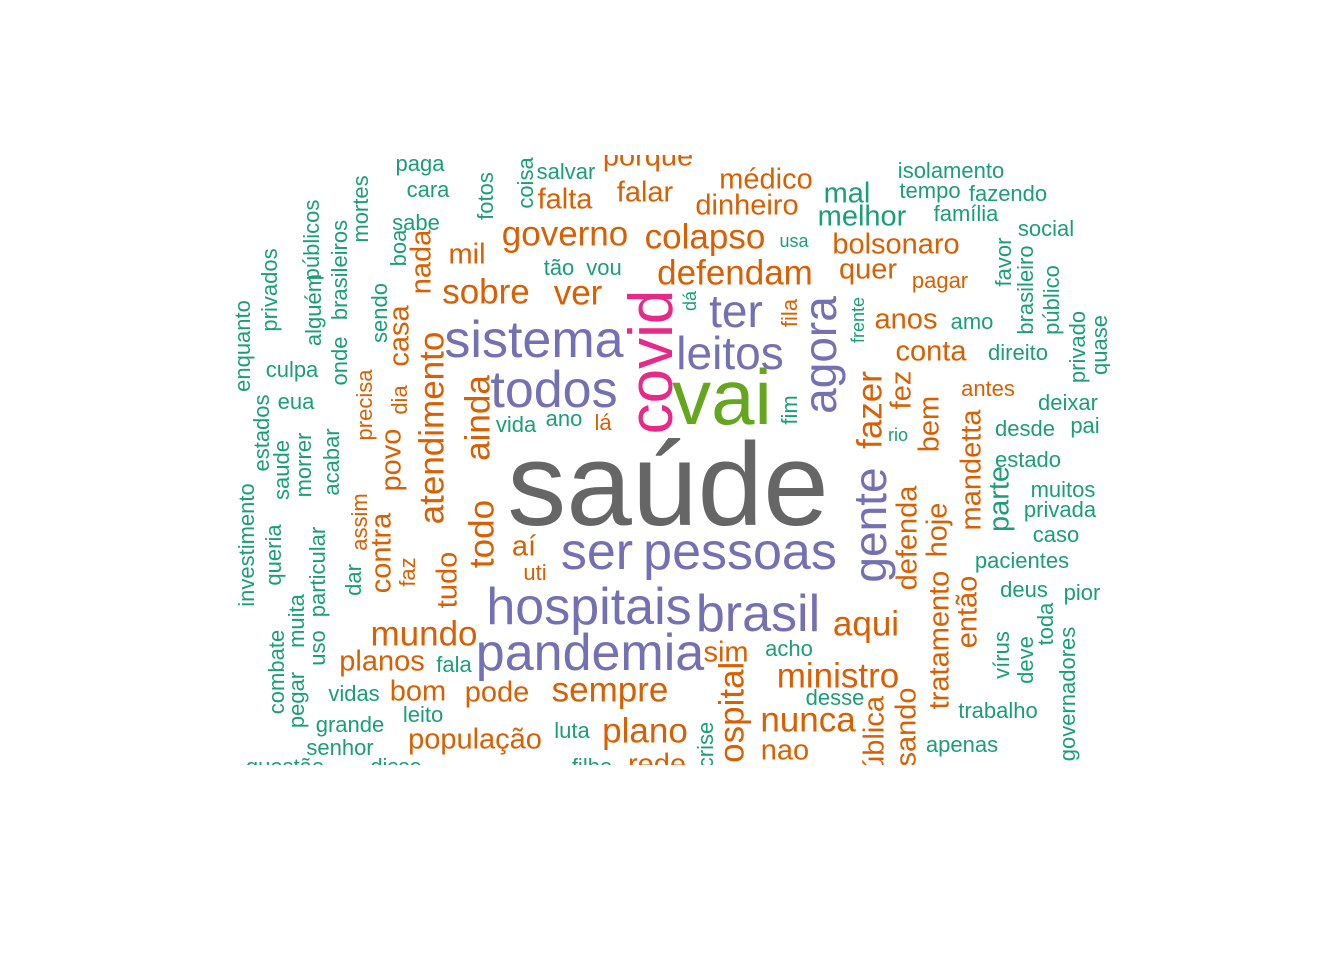 The width and height of the screenshot is (1344, 960). Describe the element at coordinates (747, 205) in the screenshot. I see `word: dinheiro` at that location.